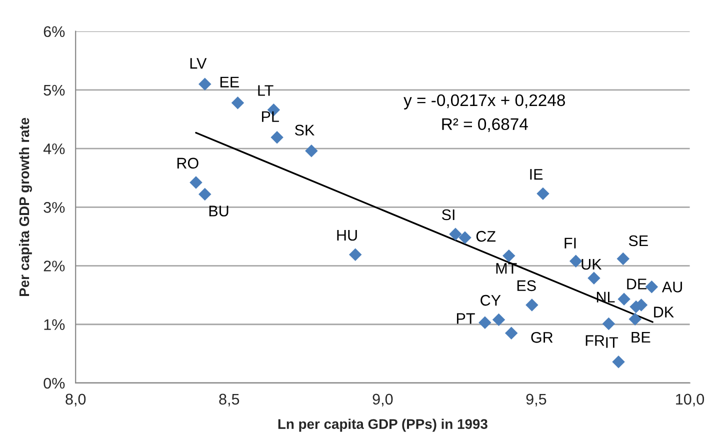  What do you see at coordinates (690, 400) in the screenshot?
I see `x-tick-label: 10,0` at bounding box center [690, 400].